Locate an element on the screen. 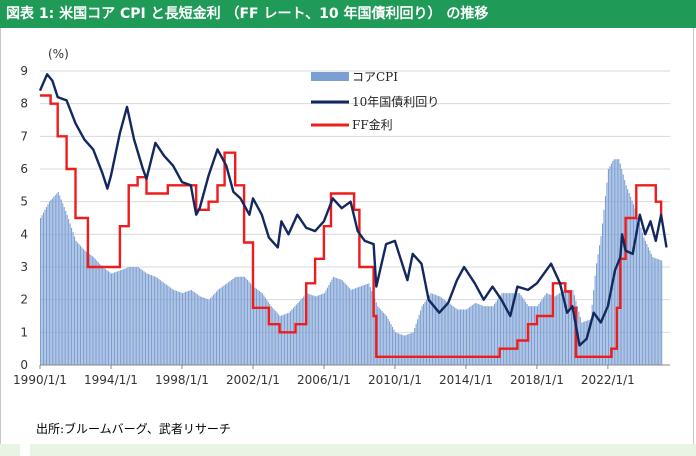 The image size is (696, 456). x-tick-label-2006: 2006/1/1 is located at coordinates (324, 380).